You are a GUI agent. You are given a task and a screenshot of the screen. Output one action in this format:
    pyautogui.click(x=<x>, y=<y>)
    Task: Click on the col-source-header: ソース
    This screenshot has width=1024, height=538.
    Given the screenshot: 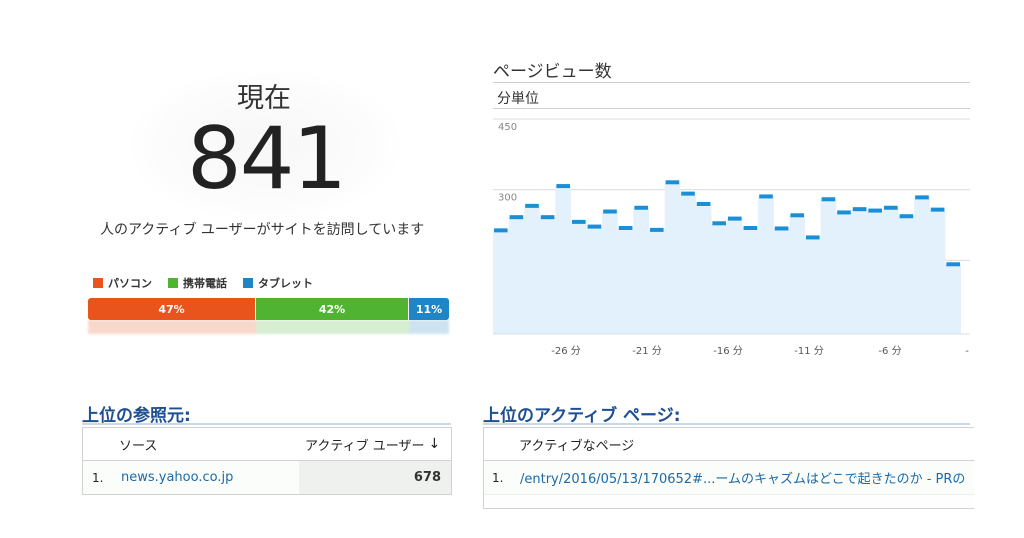 What is the action you would take?
    pyautogui.click(x=138, y=446)
    